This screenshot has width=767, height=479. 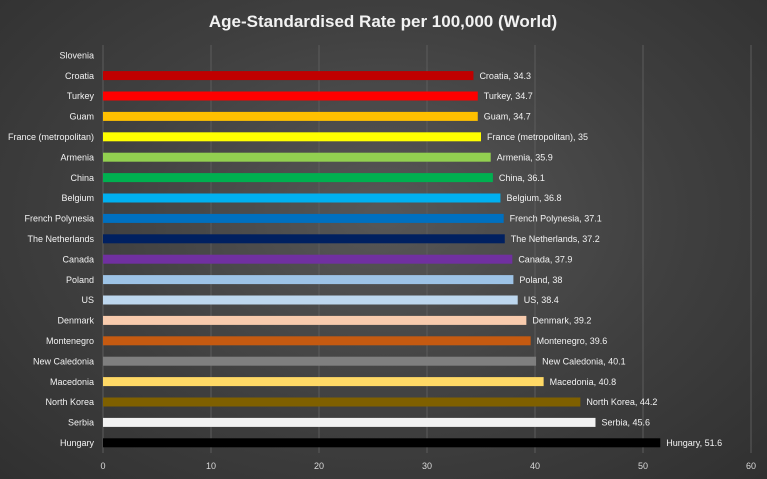 What do you see at coordinates (81, 423) in the screenshot?
I see `category-label: Serbia` at bounding box center [81, 423].